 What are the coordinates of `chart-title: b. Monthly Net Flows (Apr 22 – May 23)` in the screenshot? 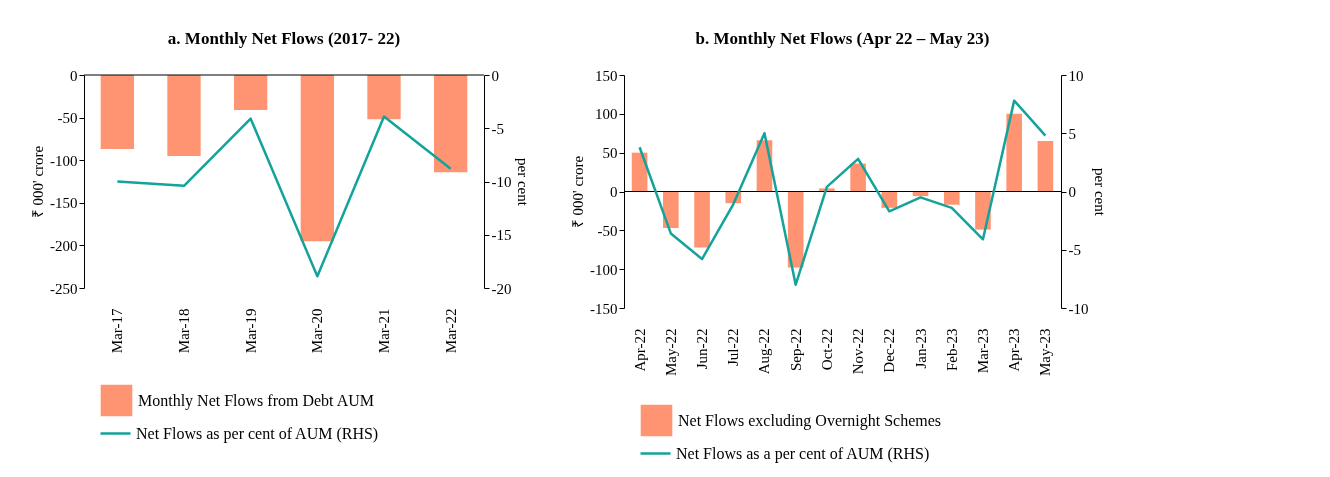 It's located at (842, 38).